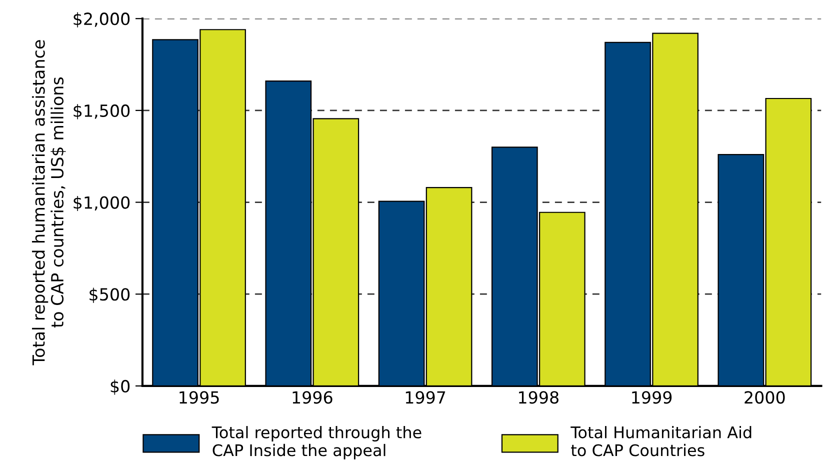 The height and width of the screenshot is (465, 838). Describe the element at coordinates (661, 441) in the screenshot. I see `legend-label: Total Humanitarian Aid to CAP Countries` at that location.